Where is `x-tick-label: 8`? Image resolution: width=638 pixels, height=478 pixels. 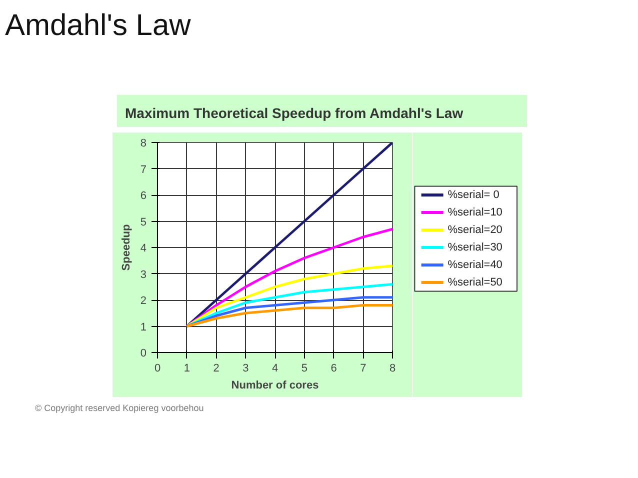 x-tick-label: 8 is located at coordinates (392, 368).